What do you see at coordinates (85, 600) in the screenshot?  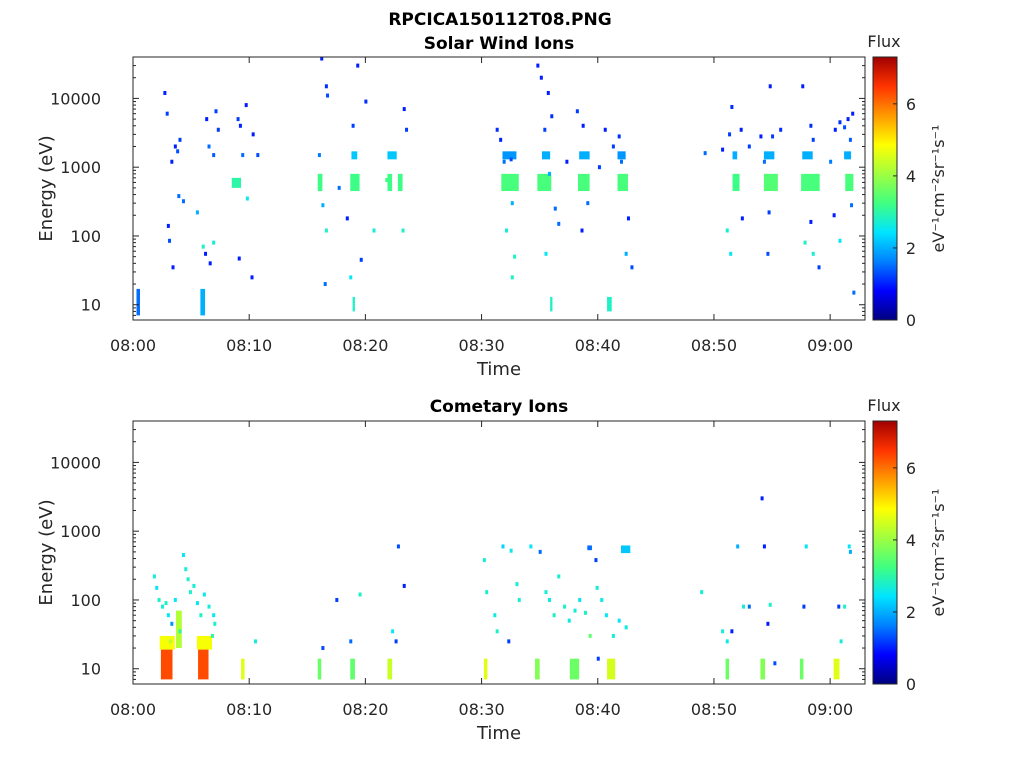 I see `y-tick-label: 100` at bounding box center [85, 600].